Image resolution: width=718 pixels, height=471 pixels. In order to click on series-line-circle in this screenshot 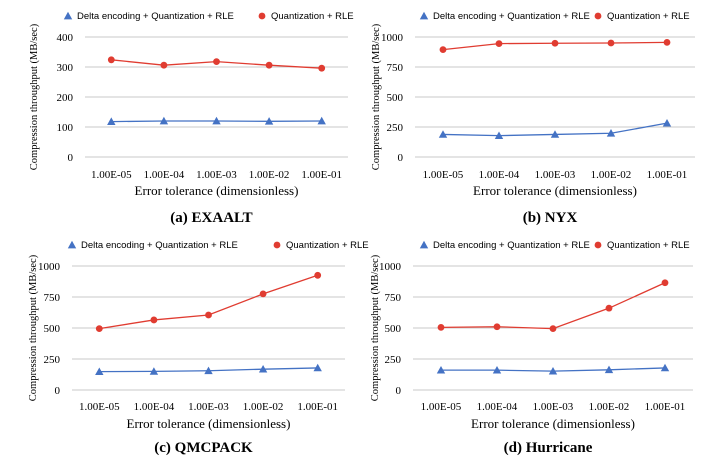, I will do `click(553, 306)`.